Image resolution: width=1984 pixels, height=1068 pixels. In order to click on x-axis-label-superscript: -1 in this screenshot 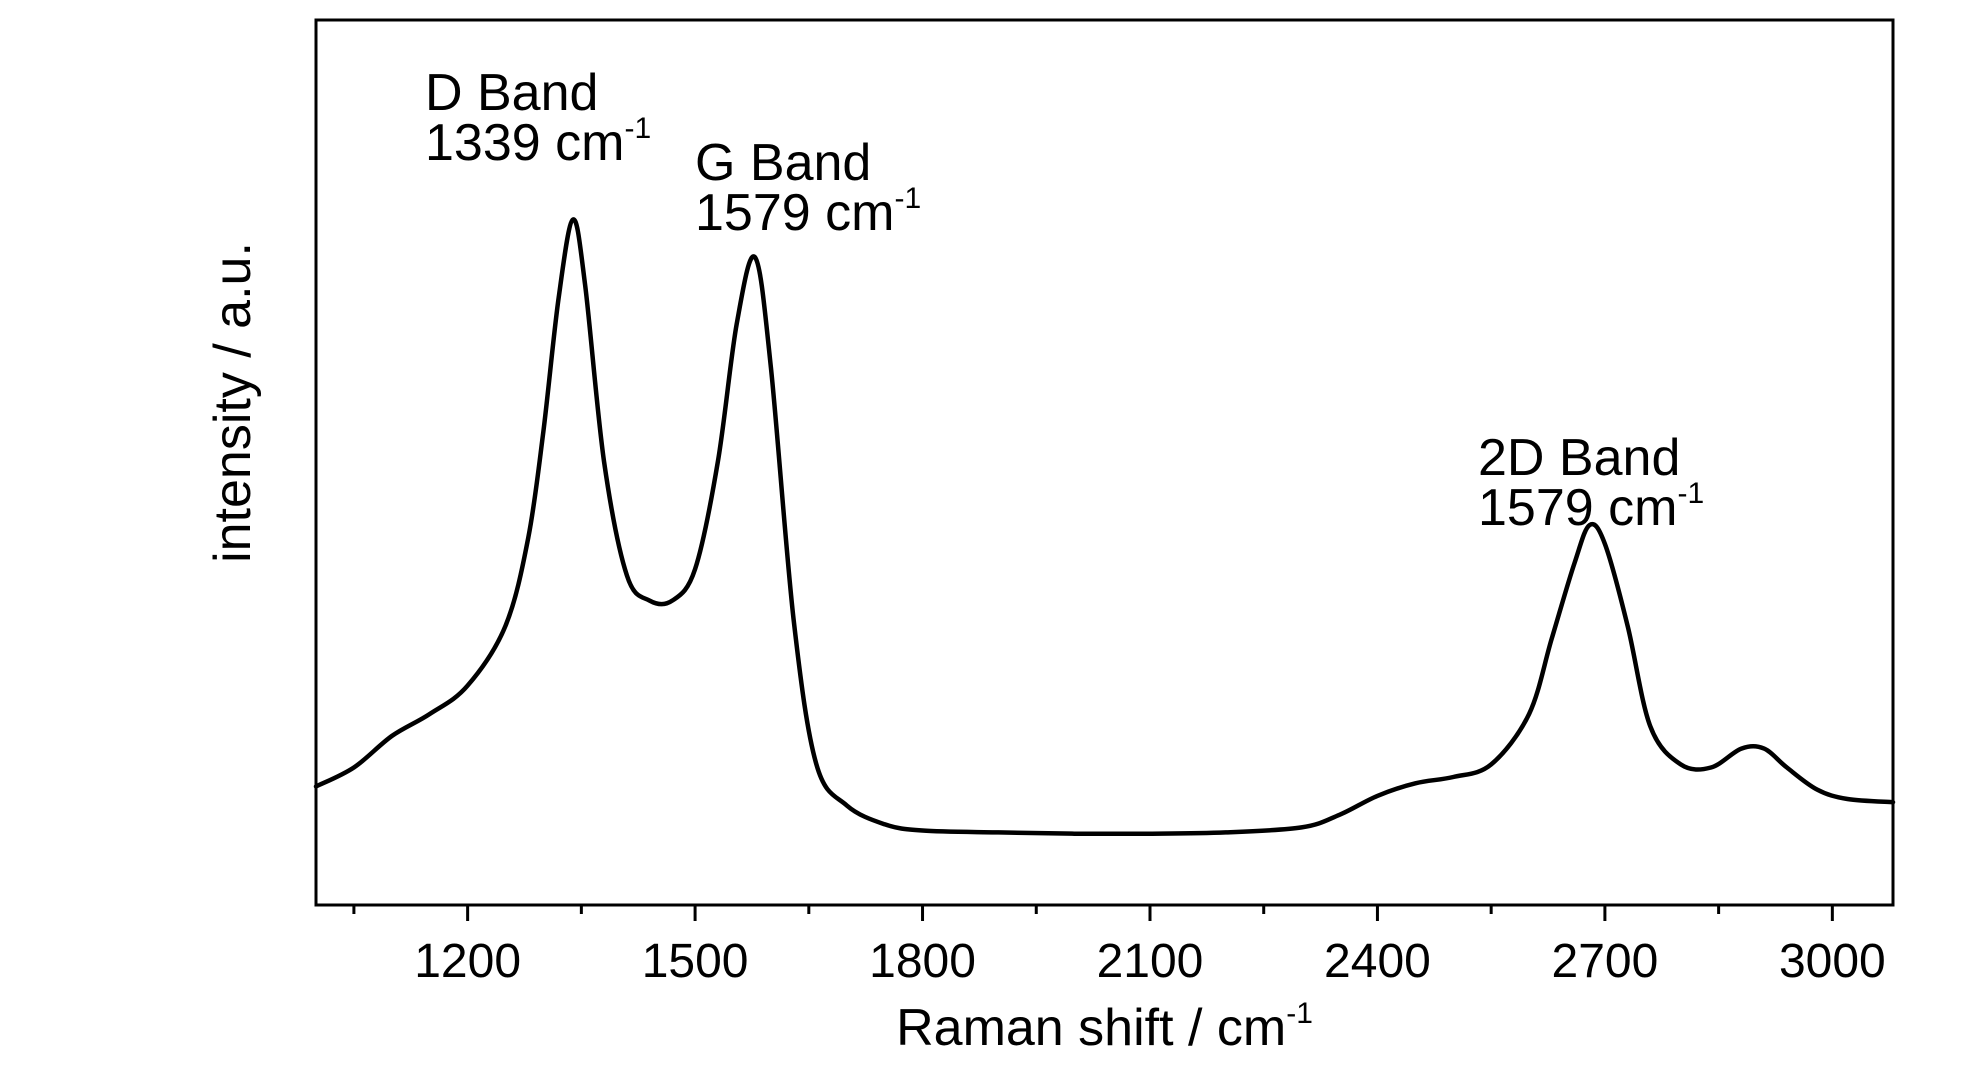, I will do `click(1299, 1013)`.